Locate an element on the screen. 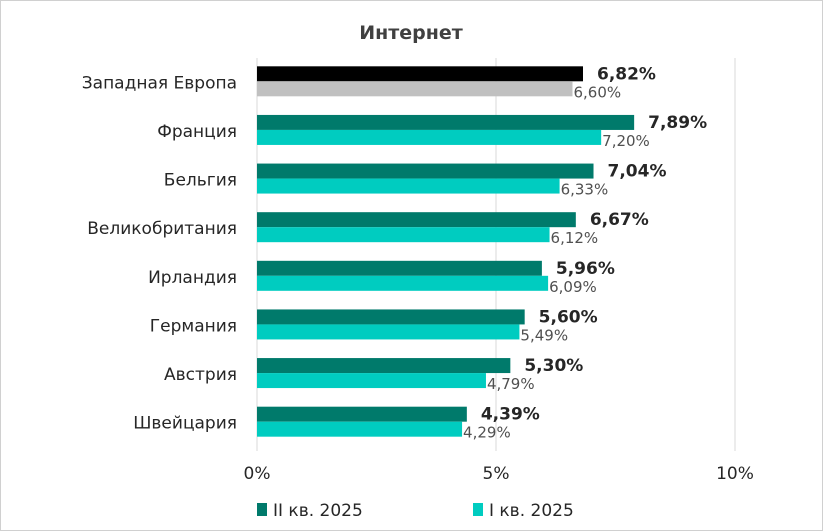 The width and height of the screenshot is (823, 531). data-label: 6,60% is located at coordinates (597, 92).